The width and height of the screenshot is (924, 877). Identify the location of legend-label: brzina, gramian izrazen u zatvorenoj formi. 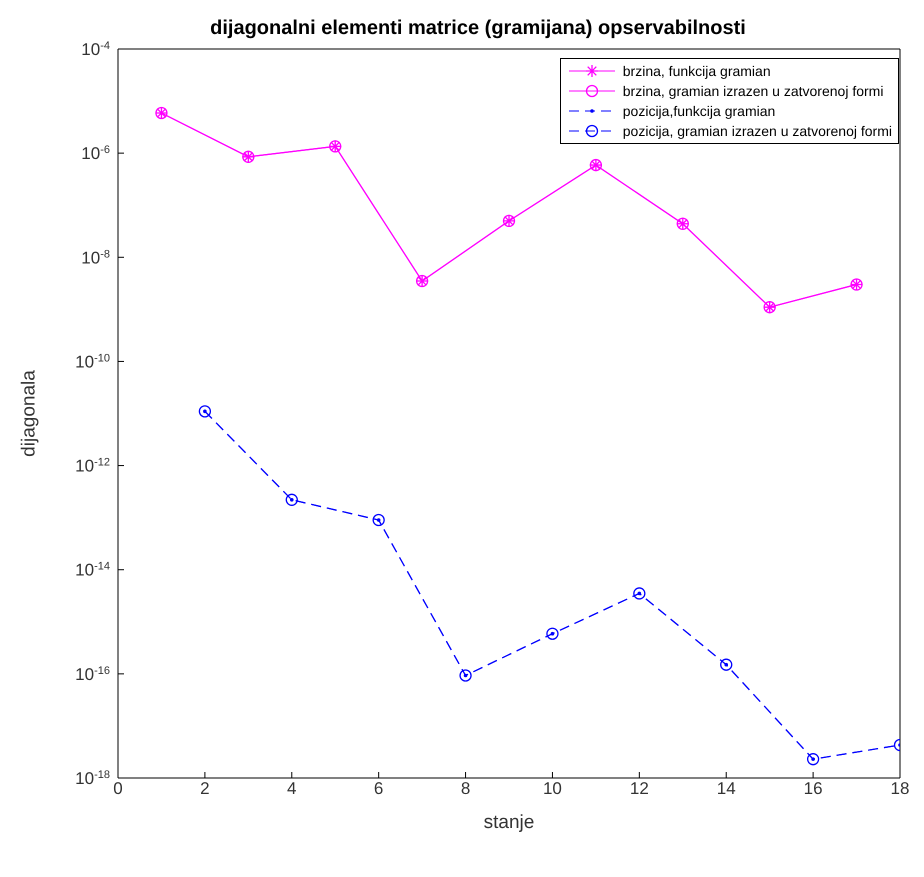
(753, 91).